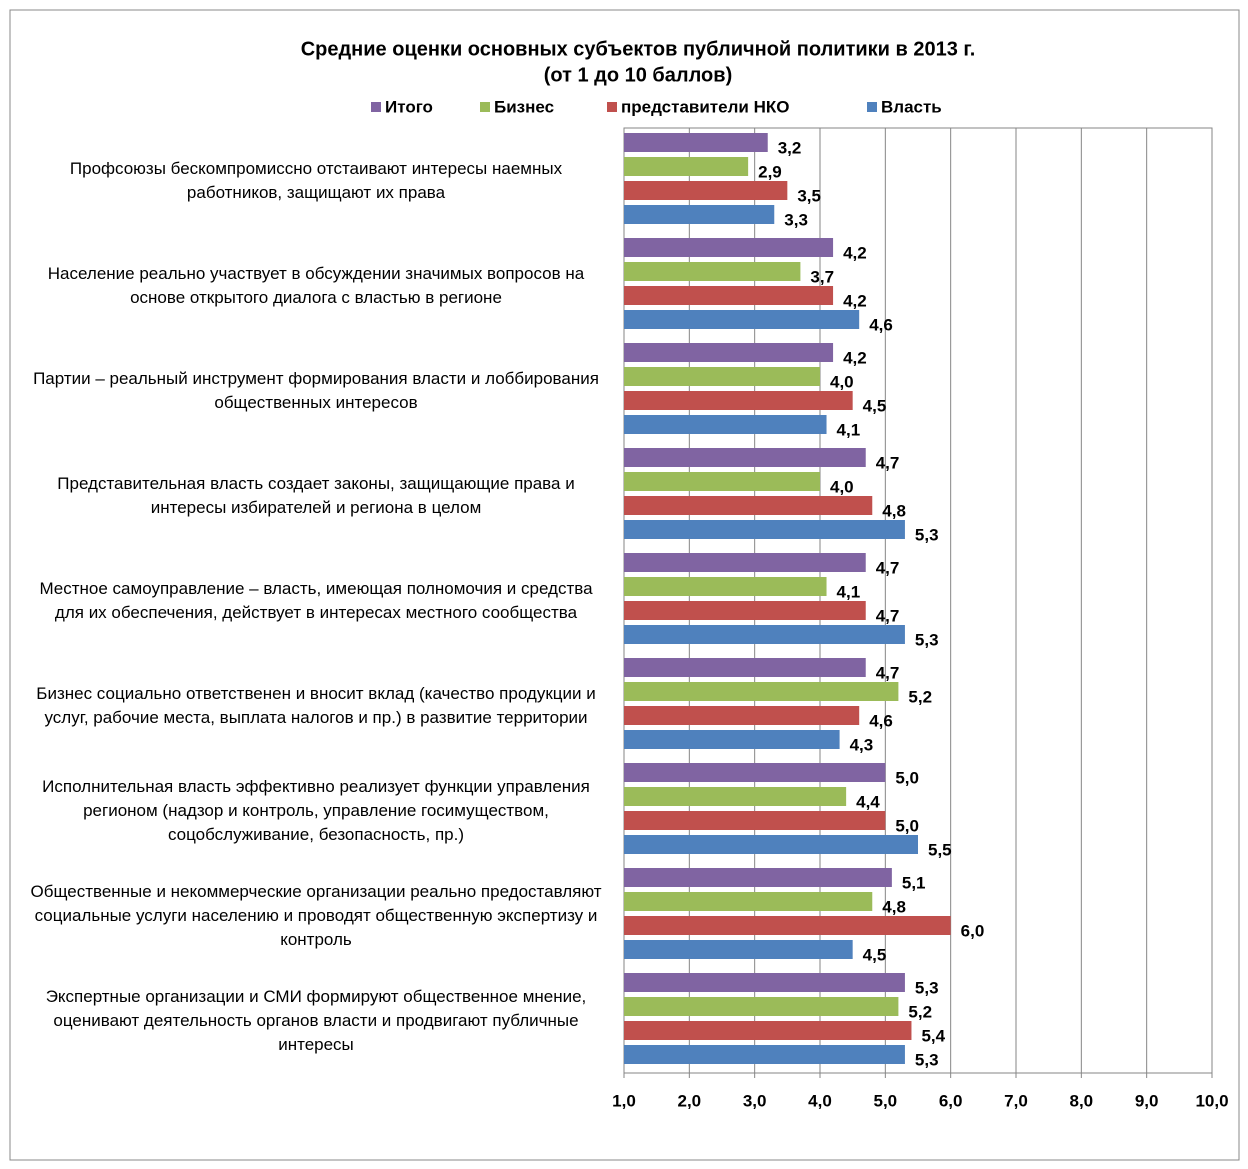 Image resolution: width=1248 pixels, height=1169 pixels. What do you see at coordinates (973, 930) in the screenshot?
I see `value-label: 6,0` at bounding box center [973, 930].